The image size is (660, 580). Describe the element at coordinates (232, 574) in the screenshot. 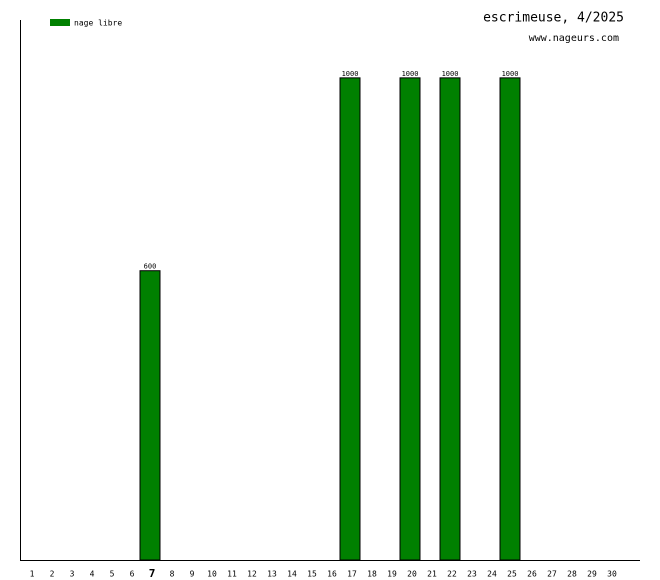

I see `x-tick-label: 11` at that location.